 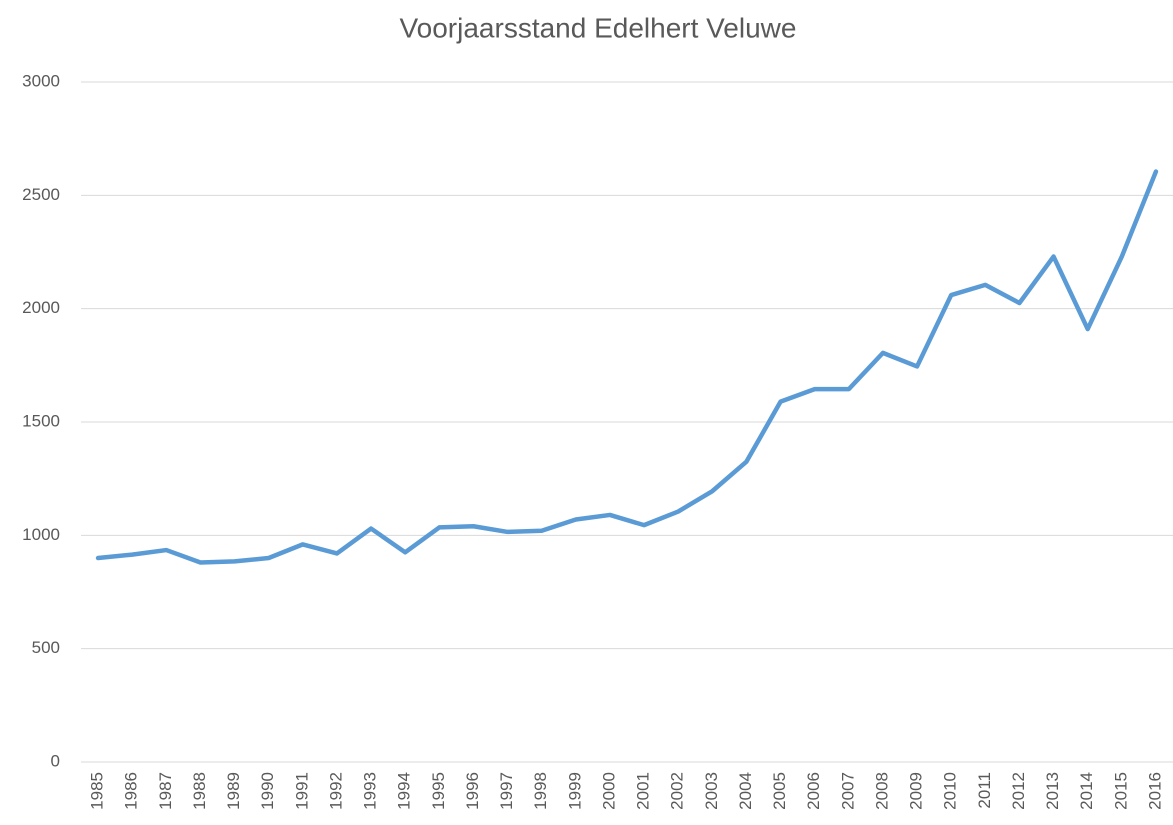 I want to click on x-tick-label: 2013, so click(x=1052, y=791).